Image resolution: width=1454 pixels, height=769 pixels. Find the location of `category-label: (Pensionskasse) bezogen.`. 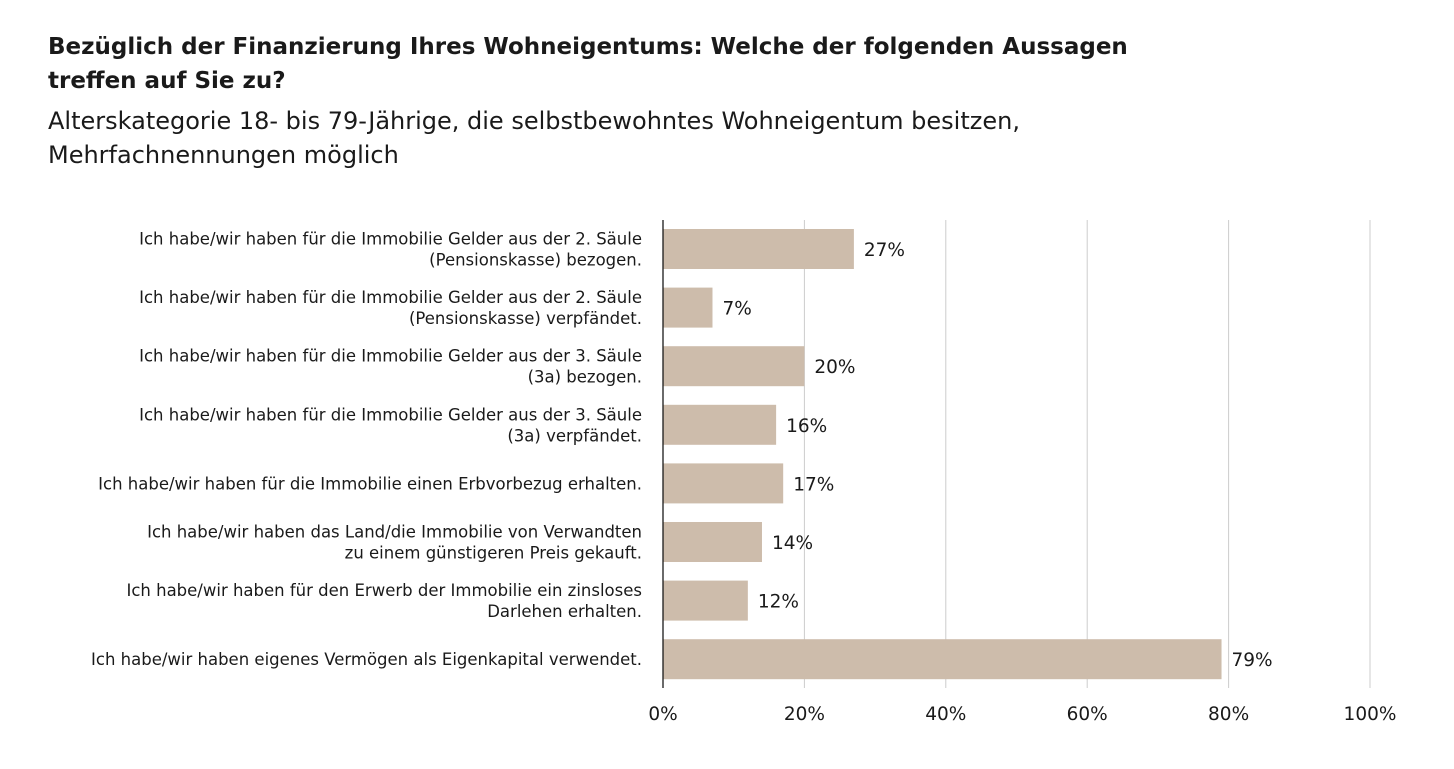

category-label: (Pensionskasse) bezogen. is located at coordinates (535, 260).